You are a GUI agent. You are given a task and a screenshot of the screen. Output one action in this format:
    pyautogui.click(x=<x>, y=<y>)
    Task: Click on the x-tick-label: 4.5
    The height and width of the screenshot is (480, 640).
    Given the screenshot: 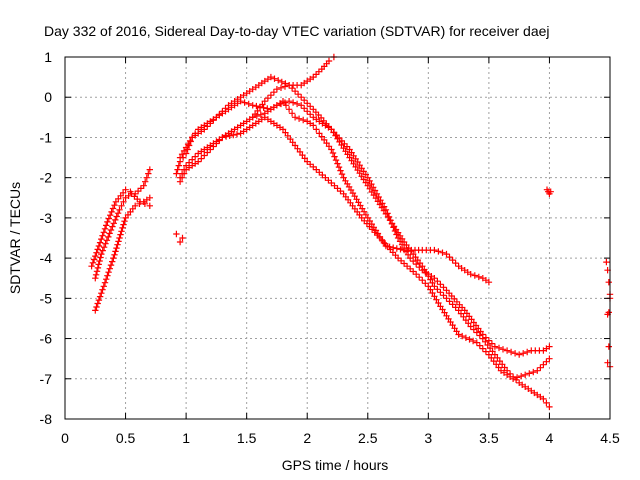 What is the action you would take?
    pyautogui.click(x=610, y=438)
    